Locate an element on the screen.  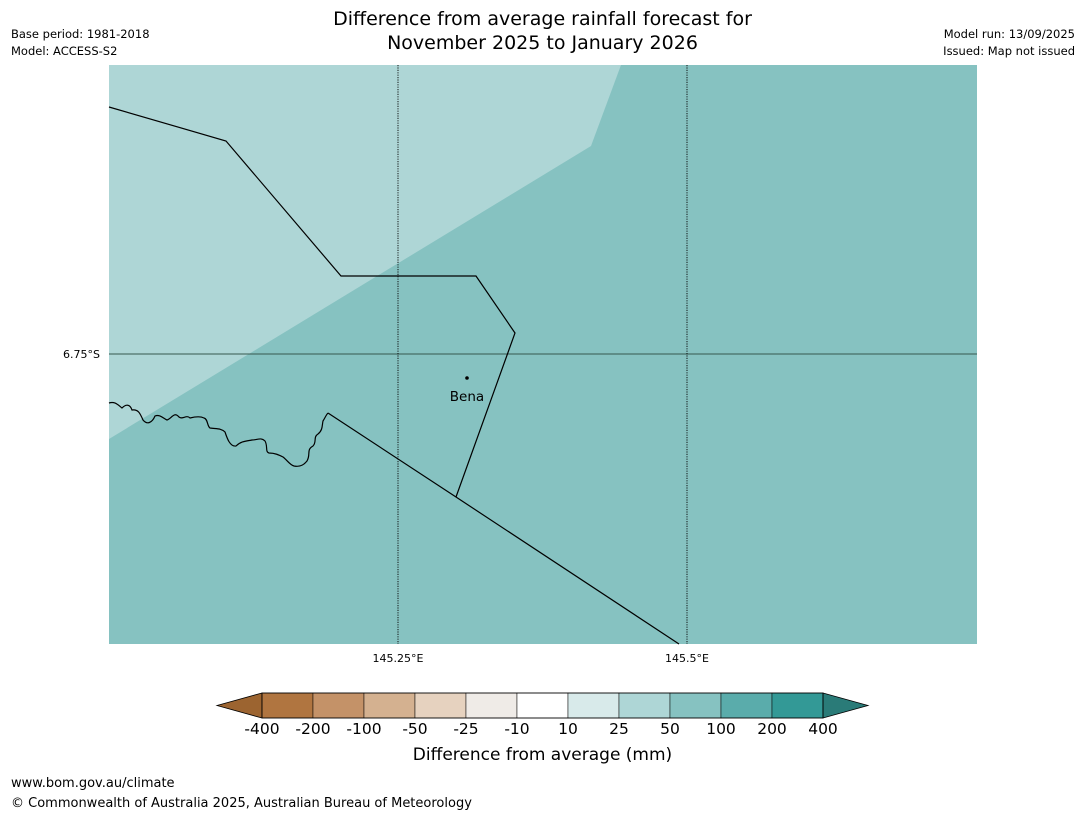
colorbar-labels: -400 -200 -100 -50 -25 -10 10 25 50 100 200 400 is located at coordinates (542, 730).